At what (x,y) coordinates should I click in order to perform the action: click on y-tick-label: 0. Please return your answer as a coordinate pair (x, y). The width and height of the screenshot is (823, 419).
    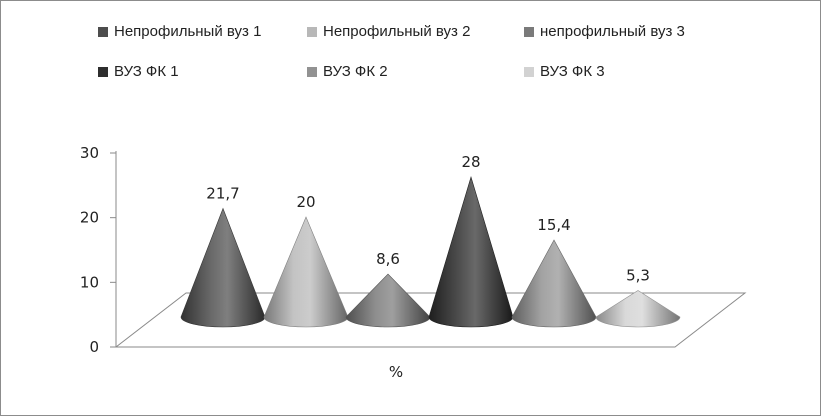
    Looking at the image, I should click on (94, 347).